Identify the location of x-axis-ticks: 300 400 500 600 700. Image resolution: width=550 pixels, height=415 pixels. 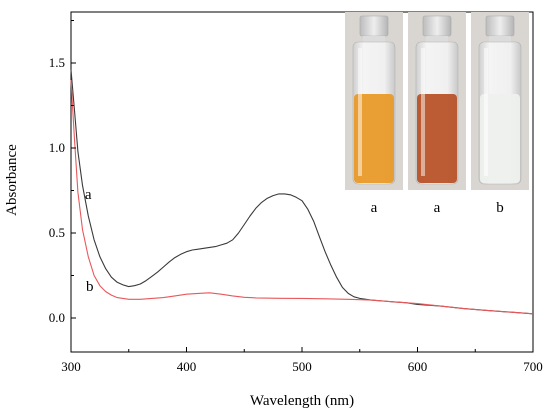
(302, 360).